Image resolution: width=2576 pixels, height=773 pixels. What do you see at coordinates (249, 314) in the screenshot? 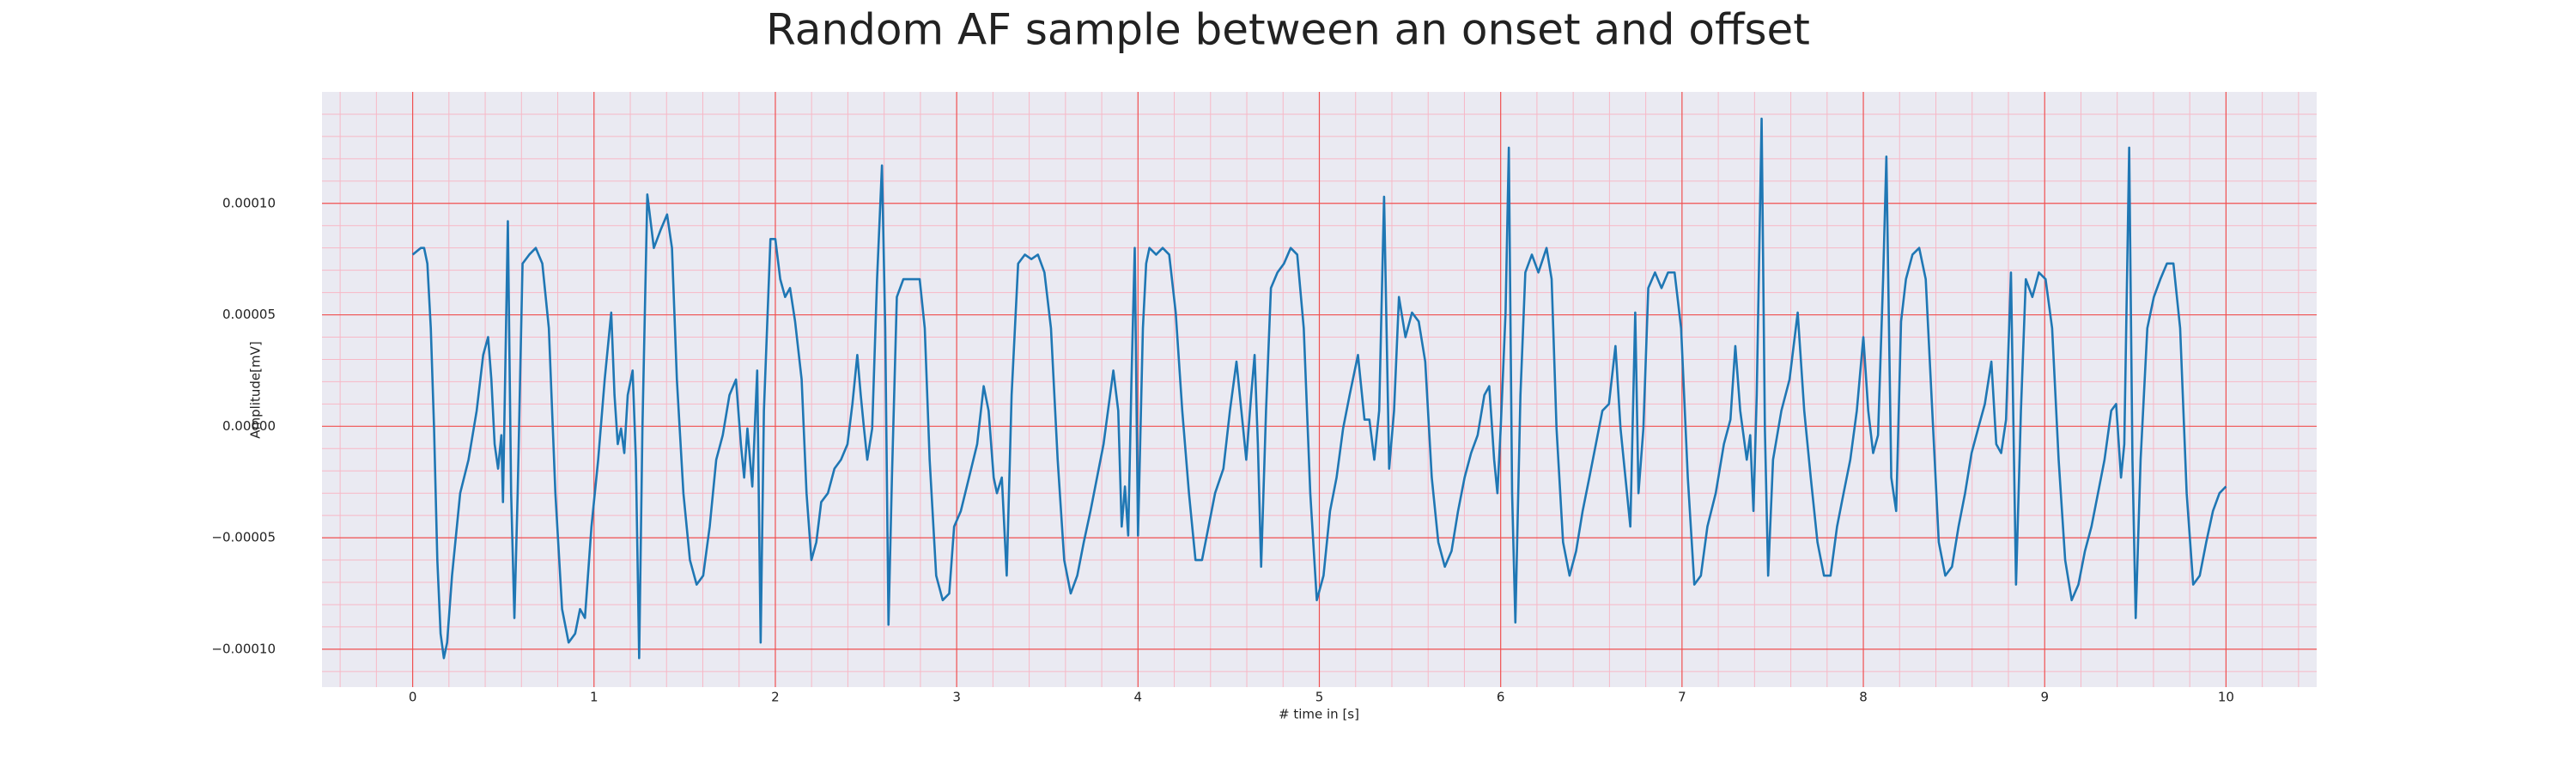
I see `y-tick-label: 0.00005` at bounding box center [249, 314].